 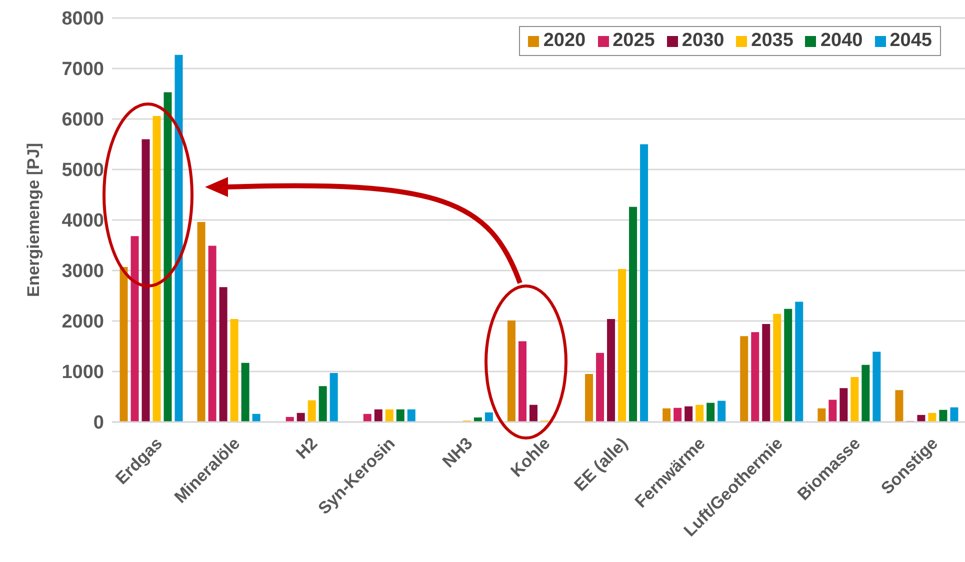 I want to click on legend-label: 2040, so click(x=841, y=41).